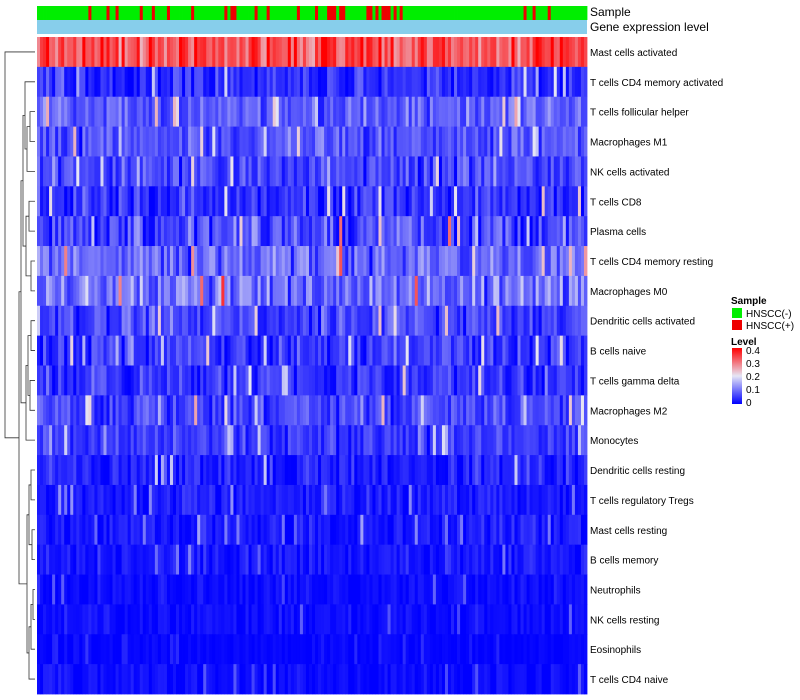 The image size is (800, 700). What do you see at coordinates (770, 326) in the screenshot?
I see `legend-label-hnscc-pos: HNSCC(+)` at bounding box center [770, 326].